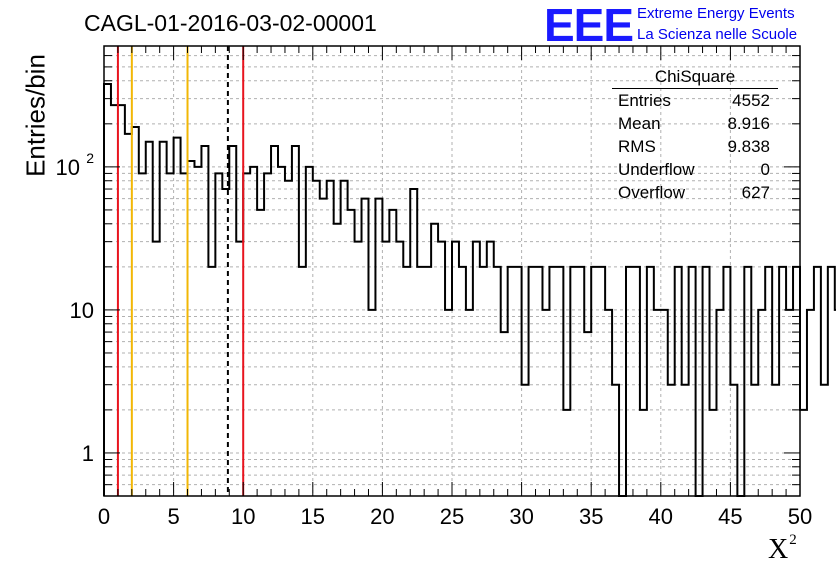 The height and width of the screenshot is (572, 836). What do you see at coordinates (716, 13) in the screenshot?
I see `logo-line-1: Extreme Energy Events` at bounding box center [716, 13].